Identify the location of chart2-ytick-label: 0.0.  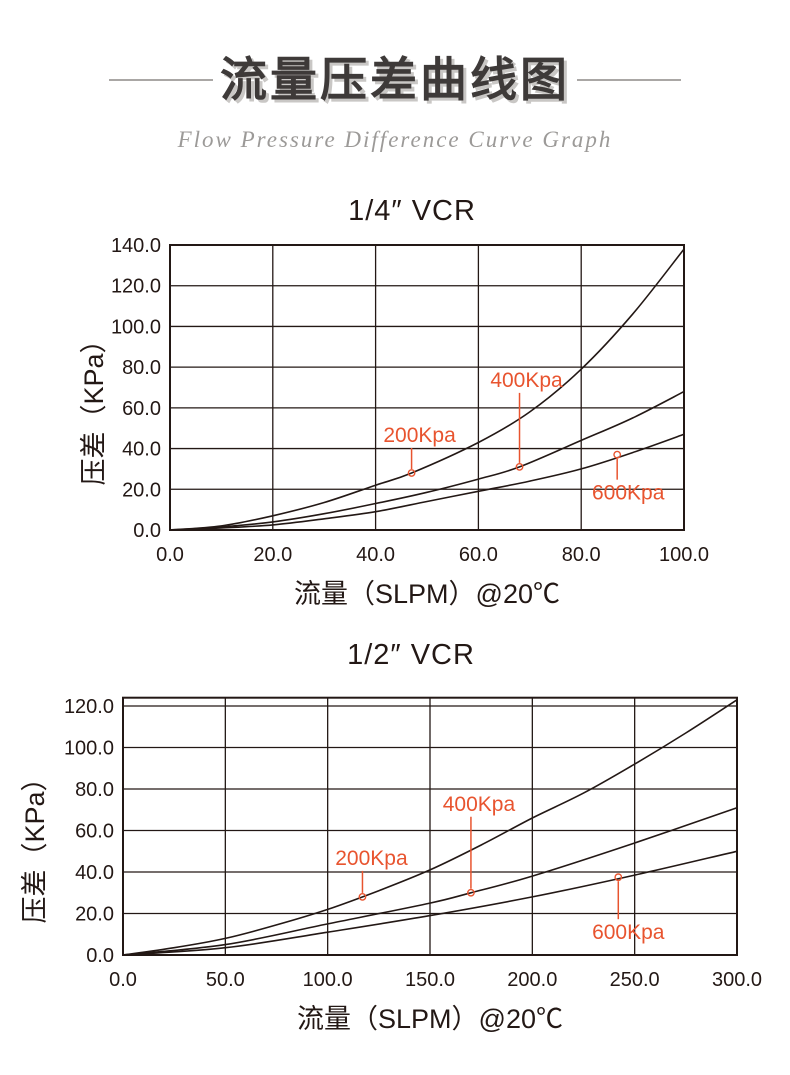
(100, 956).